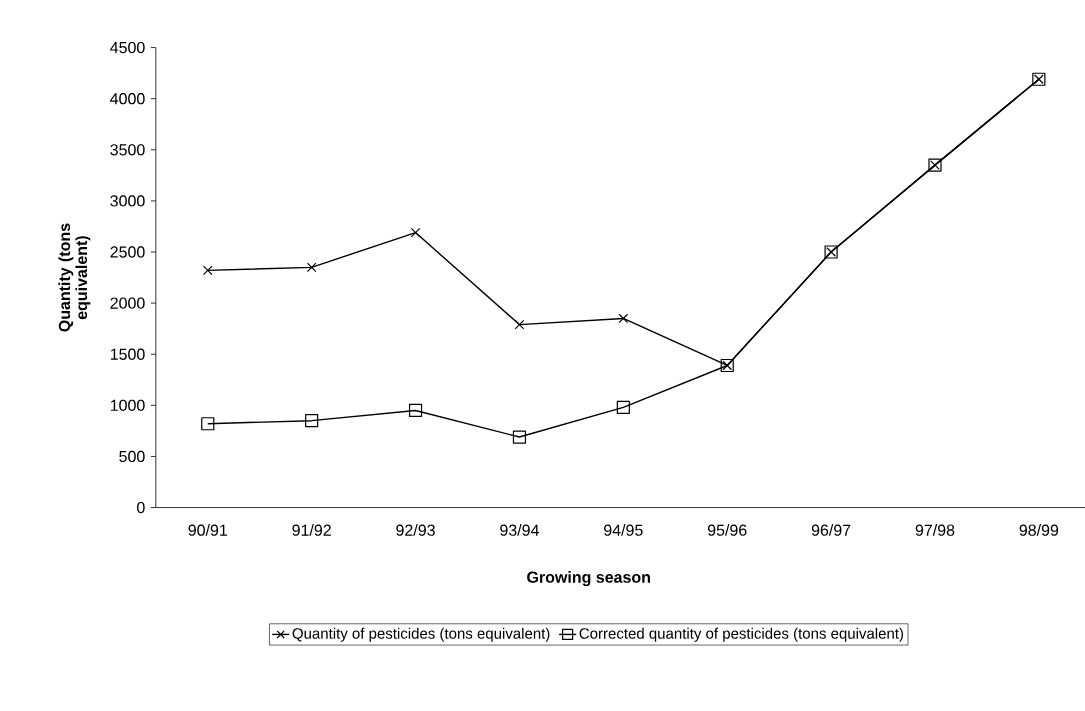  What do you see at coordinates (311, 530) in the screenshot?
I see `x-tick-label: 91/92` at bounding box center [311, 530].